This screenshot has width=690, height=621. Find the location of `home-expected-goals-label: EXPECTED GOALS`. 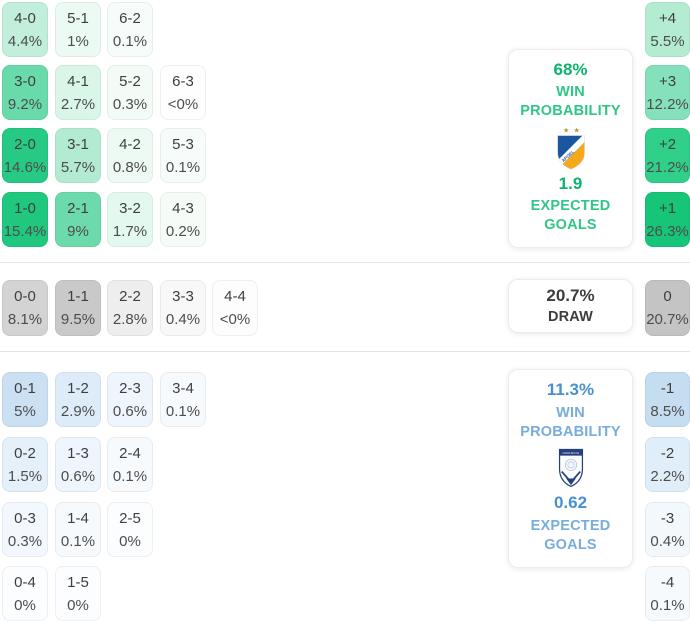

home-expected-goals-label: EXPECTED GOALS is located at coordinates (571, 216).